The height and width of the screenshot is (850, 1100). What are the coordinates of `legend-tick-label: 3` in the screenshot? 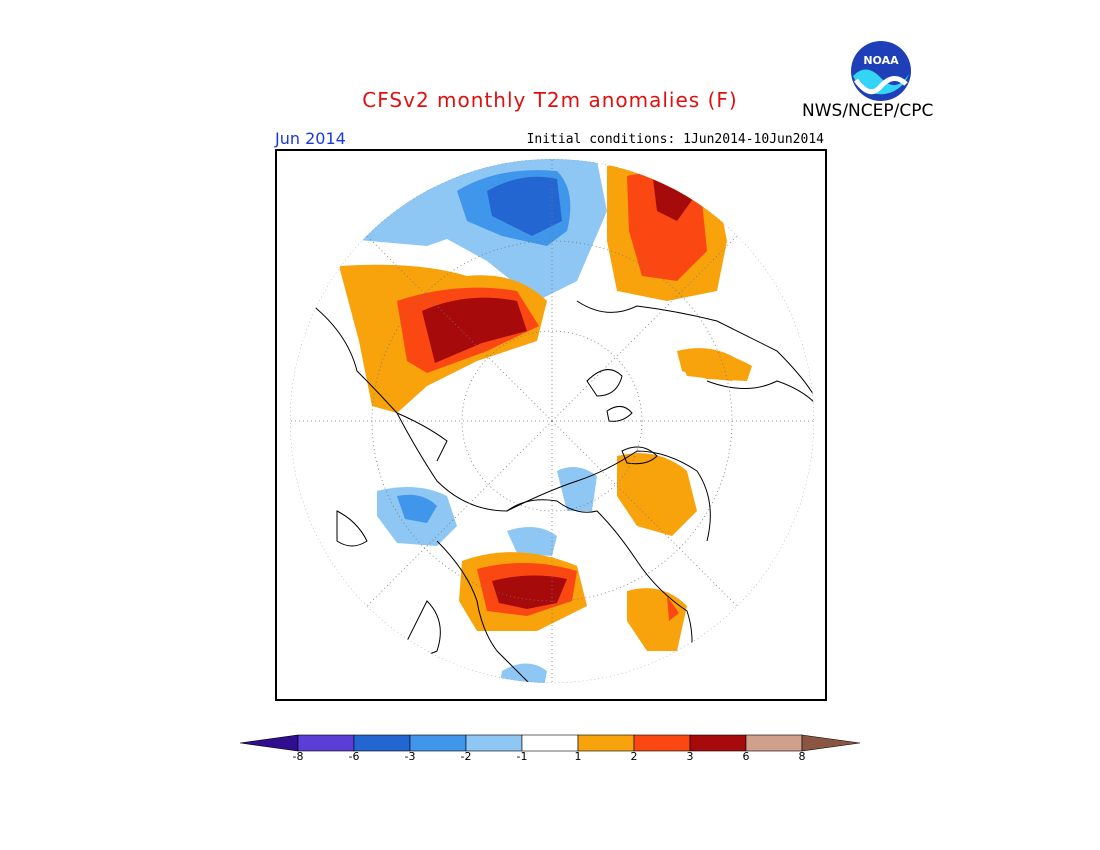 It's located at (690, 756).